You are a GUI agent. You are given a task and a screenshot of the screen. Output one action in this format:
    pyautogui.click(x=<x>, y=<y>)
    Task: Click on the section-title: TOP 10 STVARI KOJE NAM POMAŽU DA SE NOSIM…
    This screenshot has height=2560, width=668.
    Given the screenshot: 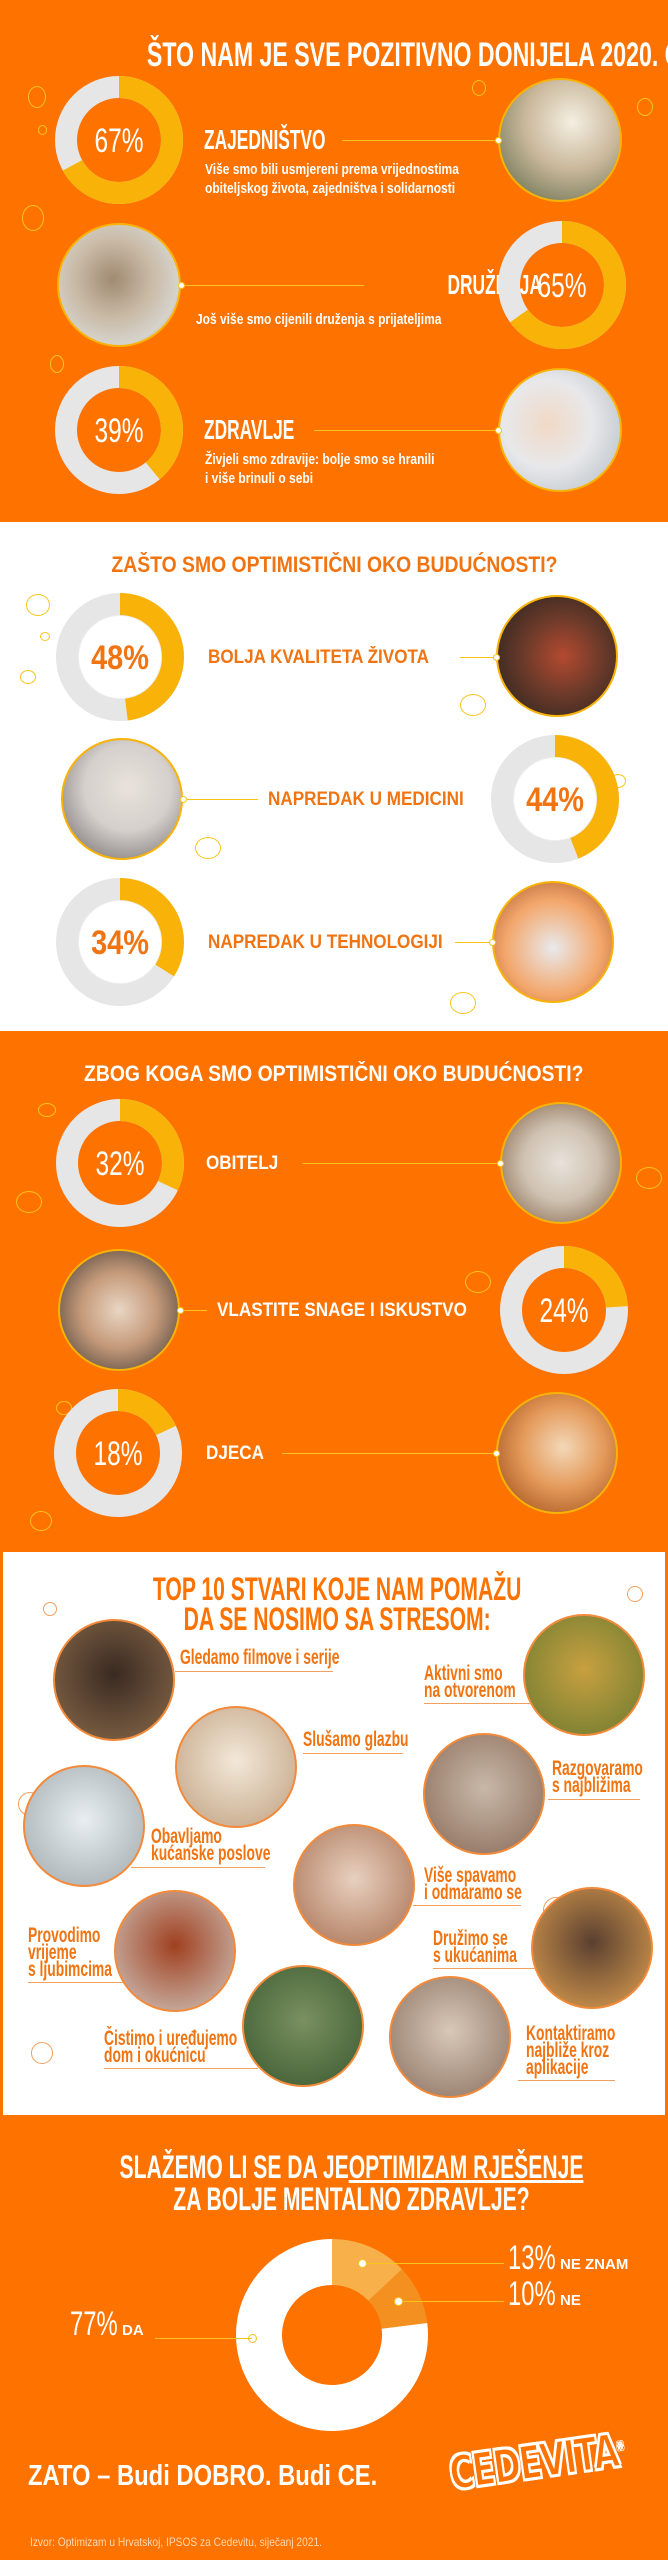 What is the action you would take?
    pyautogui.click(x=337, y=1604)
    